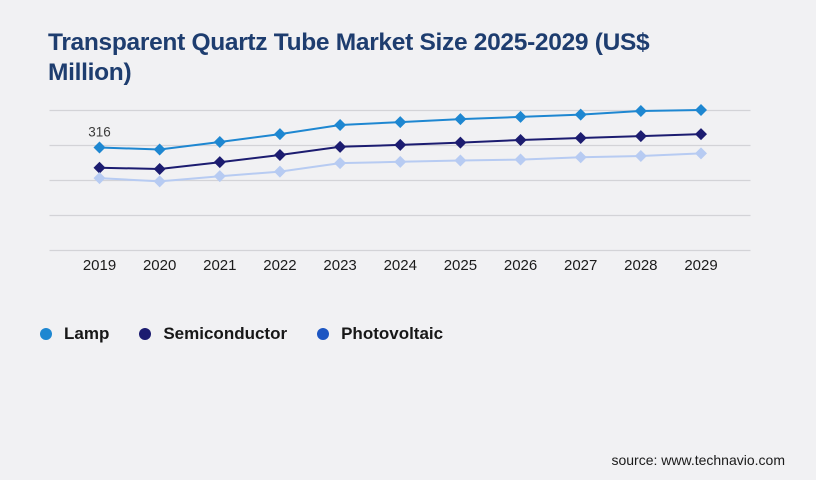 This screenshot has width=816, height=480. I want to click on data-point-photovoltaic-2029, so click(701, 153).